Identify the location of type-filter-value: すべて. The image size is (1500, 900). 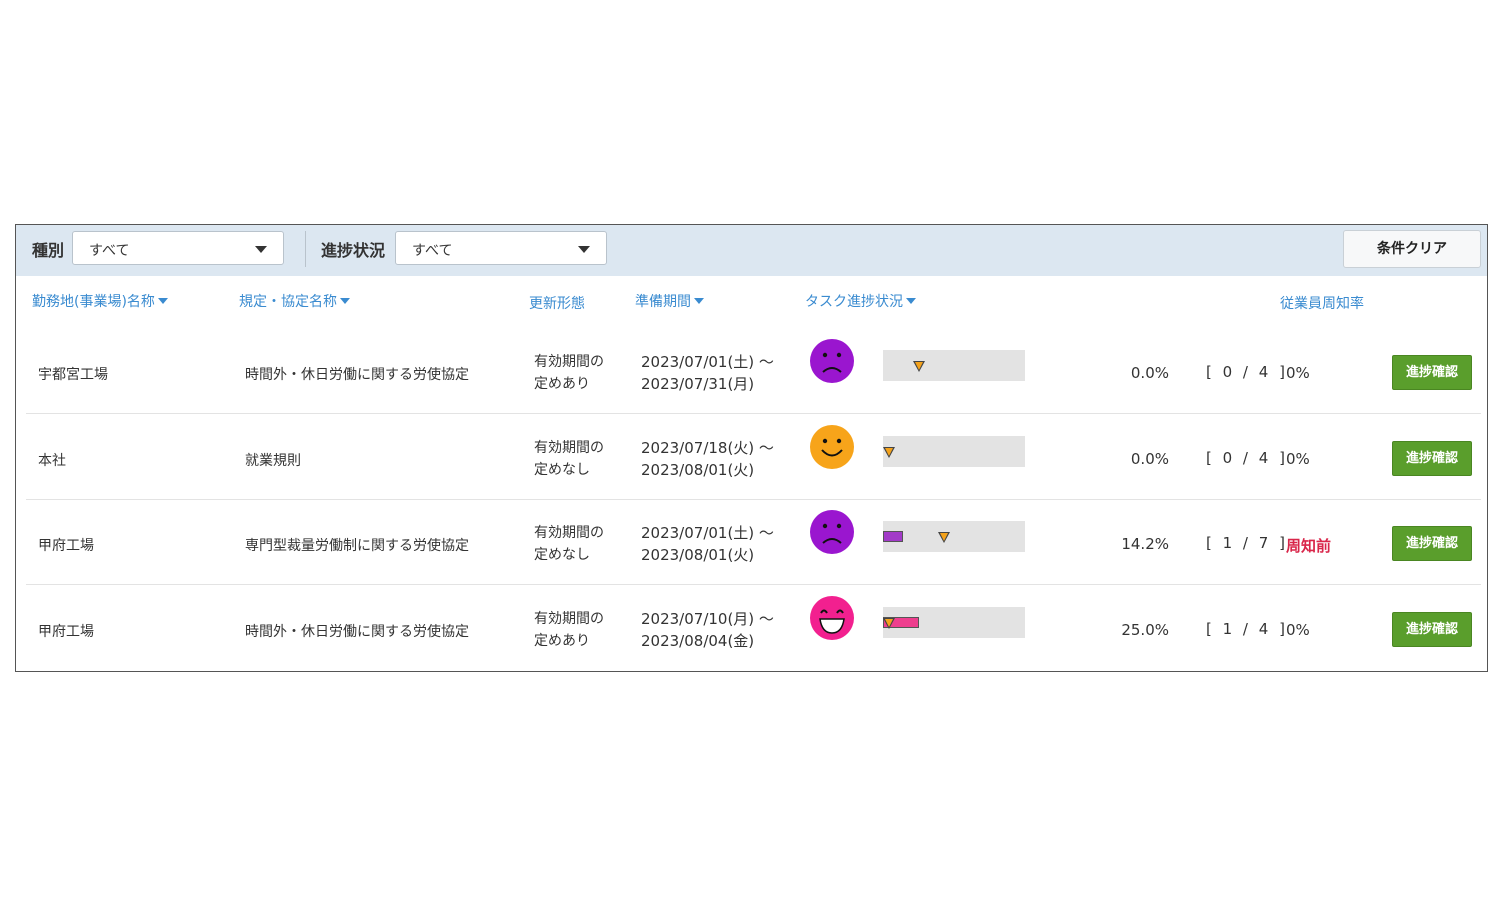
(109, 251).